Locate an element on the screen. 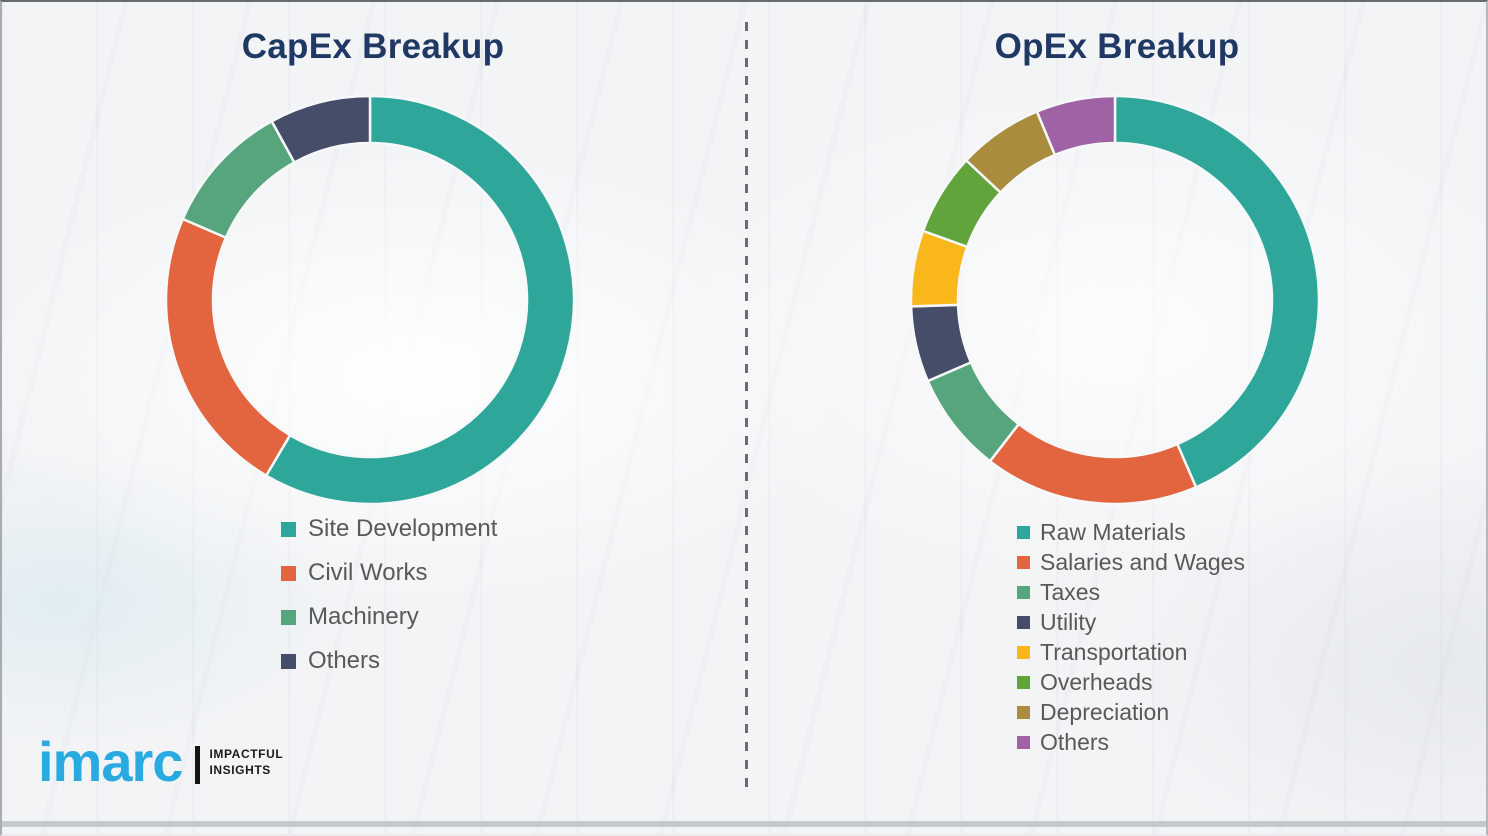  legend-swatch-site-development is located at coordinates (288, 529).